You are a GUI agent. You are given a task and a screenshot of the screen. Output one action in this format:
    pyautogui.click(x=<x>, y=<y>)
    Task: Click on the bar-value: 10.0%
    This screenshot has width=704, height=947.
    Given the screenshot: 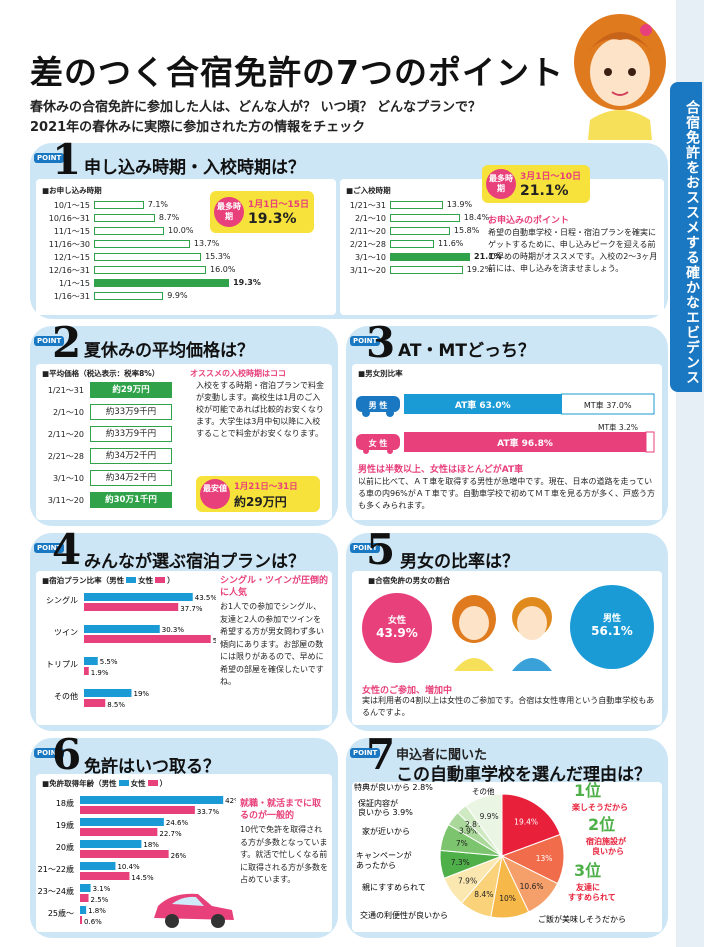 What is the action you would take?
    pyautogui.click(x=181, y=230)
    